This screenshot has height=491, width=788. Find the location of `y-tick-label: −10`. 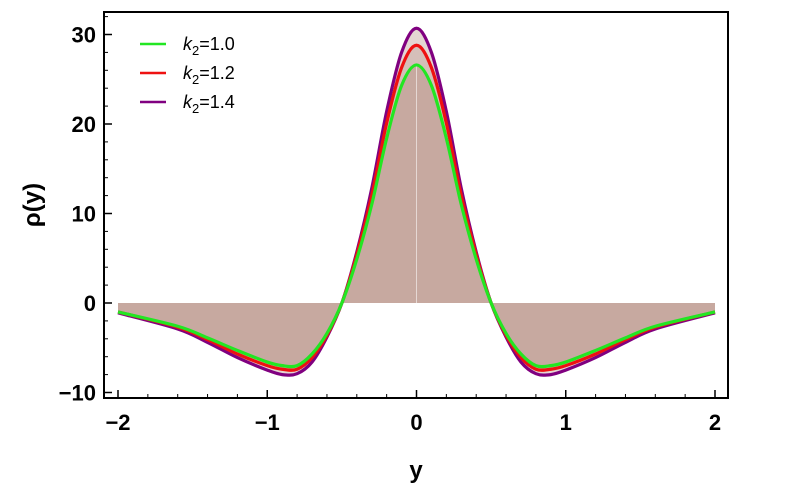

y-tick-label: −10 is located at coordinates (77, 393).